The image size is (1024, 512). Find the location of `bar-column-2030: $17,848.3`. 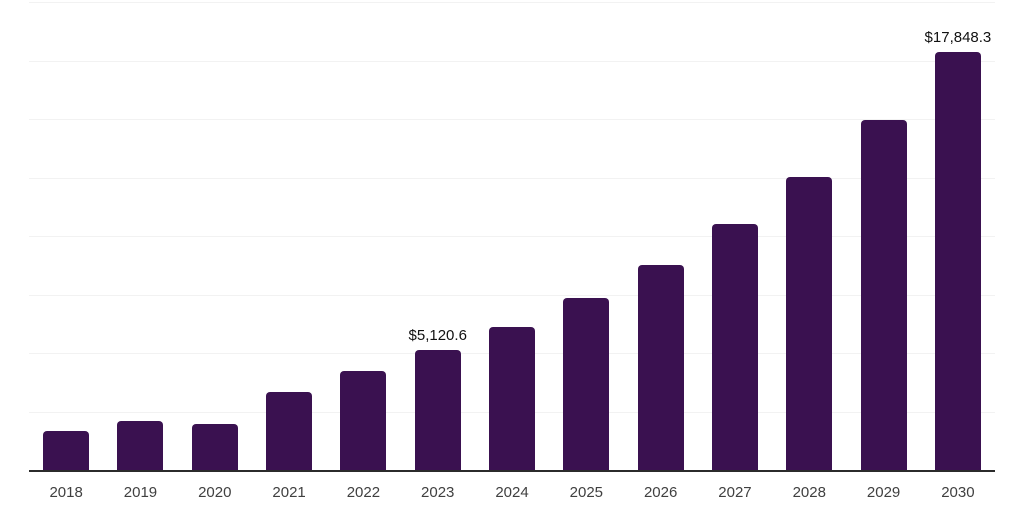

bar-column-2030: $17,848.3 is located at coordinates (958, 236).